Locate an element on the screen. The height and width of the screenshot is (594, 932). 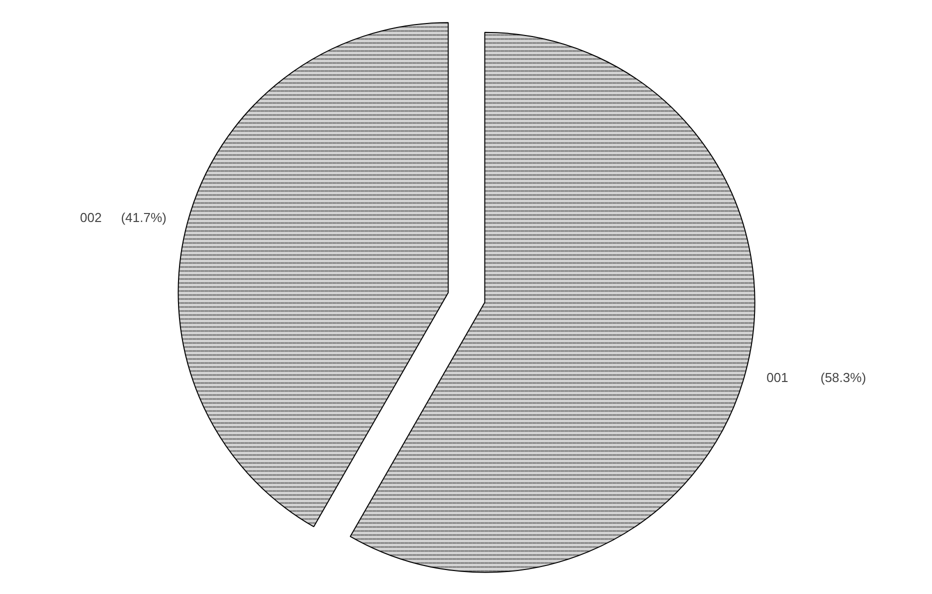
slice-label: 002 is located at coordinates (91, 217).